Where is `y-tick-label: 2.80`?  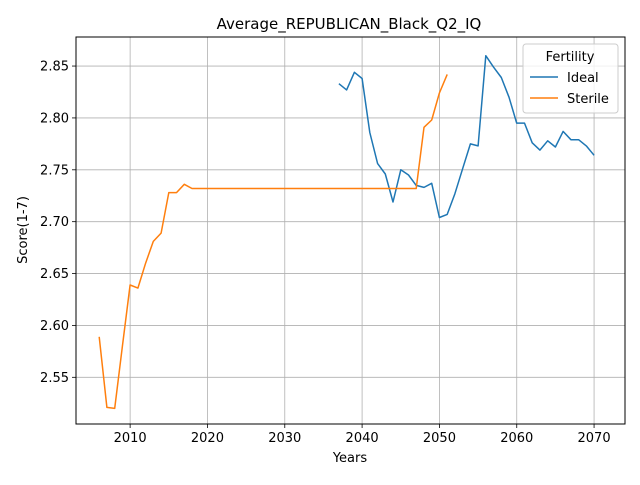 y-tick-label: 2.80 is located at coordinates (54, 118).